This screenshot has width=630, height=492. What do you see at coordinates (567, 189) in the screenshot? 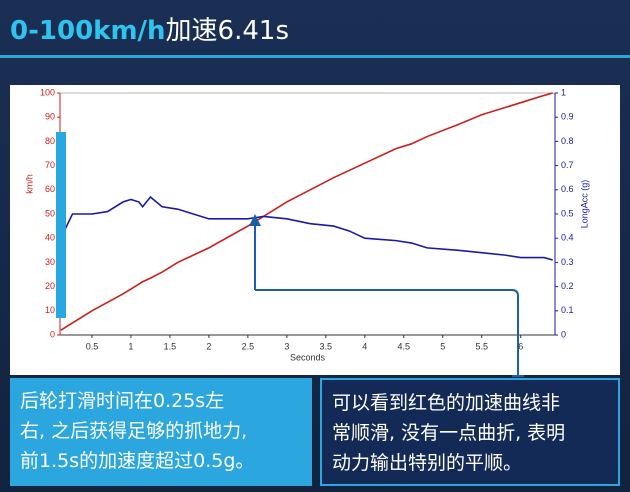
I see `y2-tick-label: 0.6` at bounding box center [567, 189].